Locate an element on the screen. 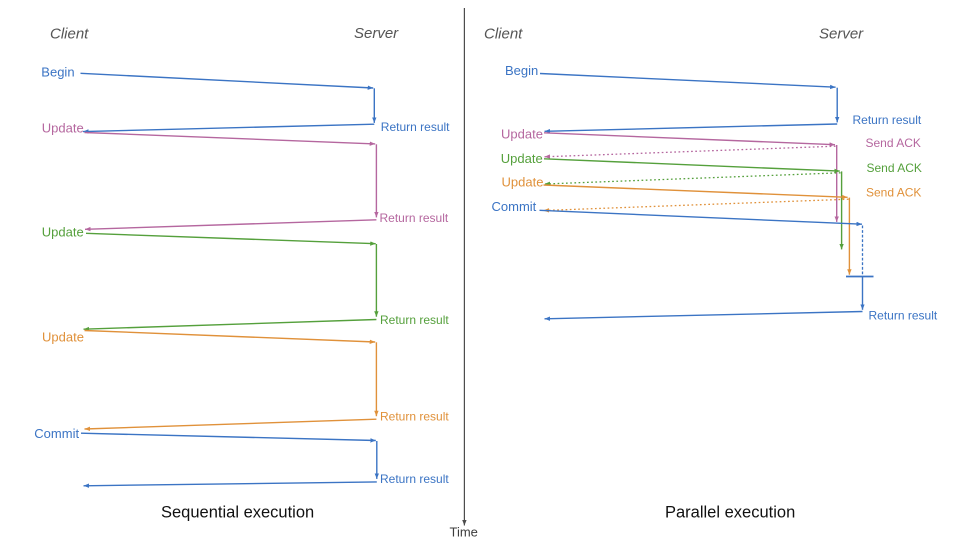  svg-text: Time is located at coordinates (464, 531).